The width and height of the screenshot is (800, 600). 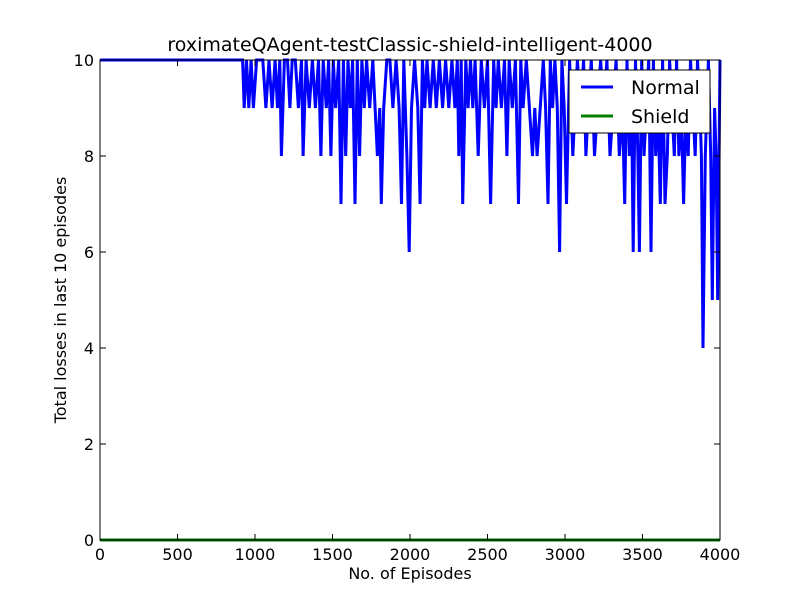 I want to click on y-tick-label: 2, so click(x=89, y=444).